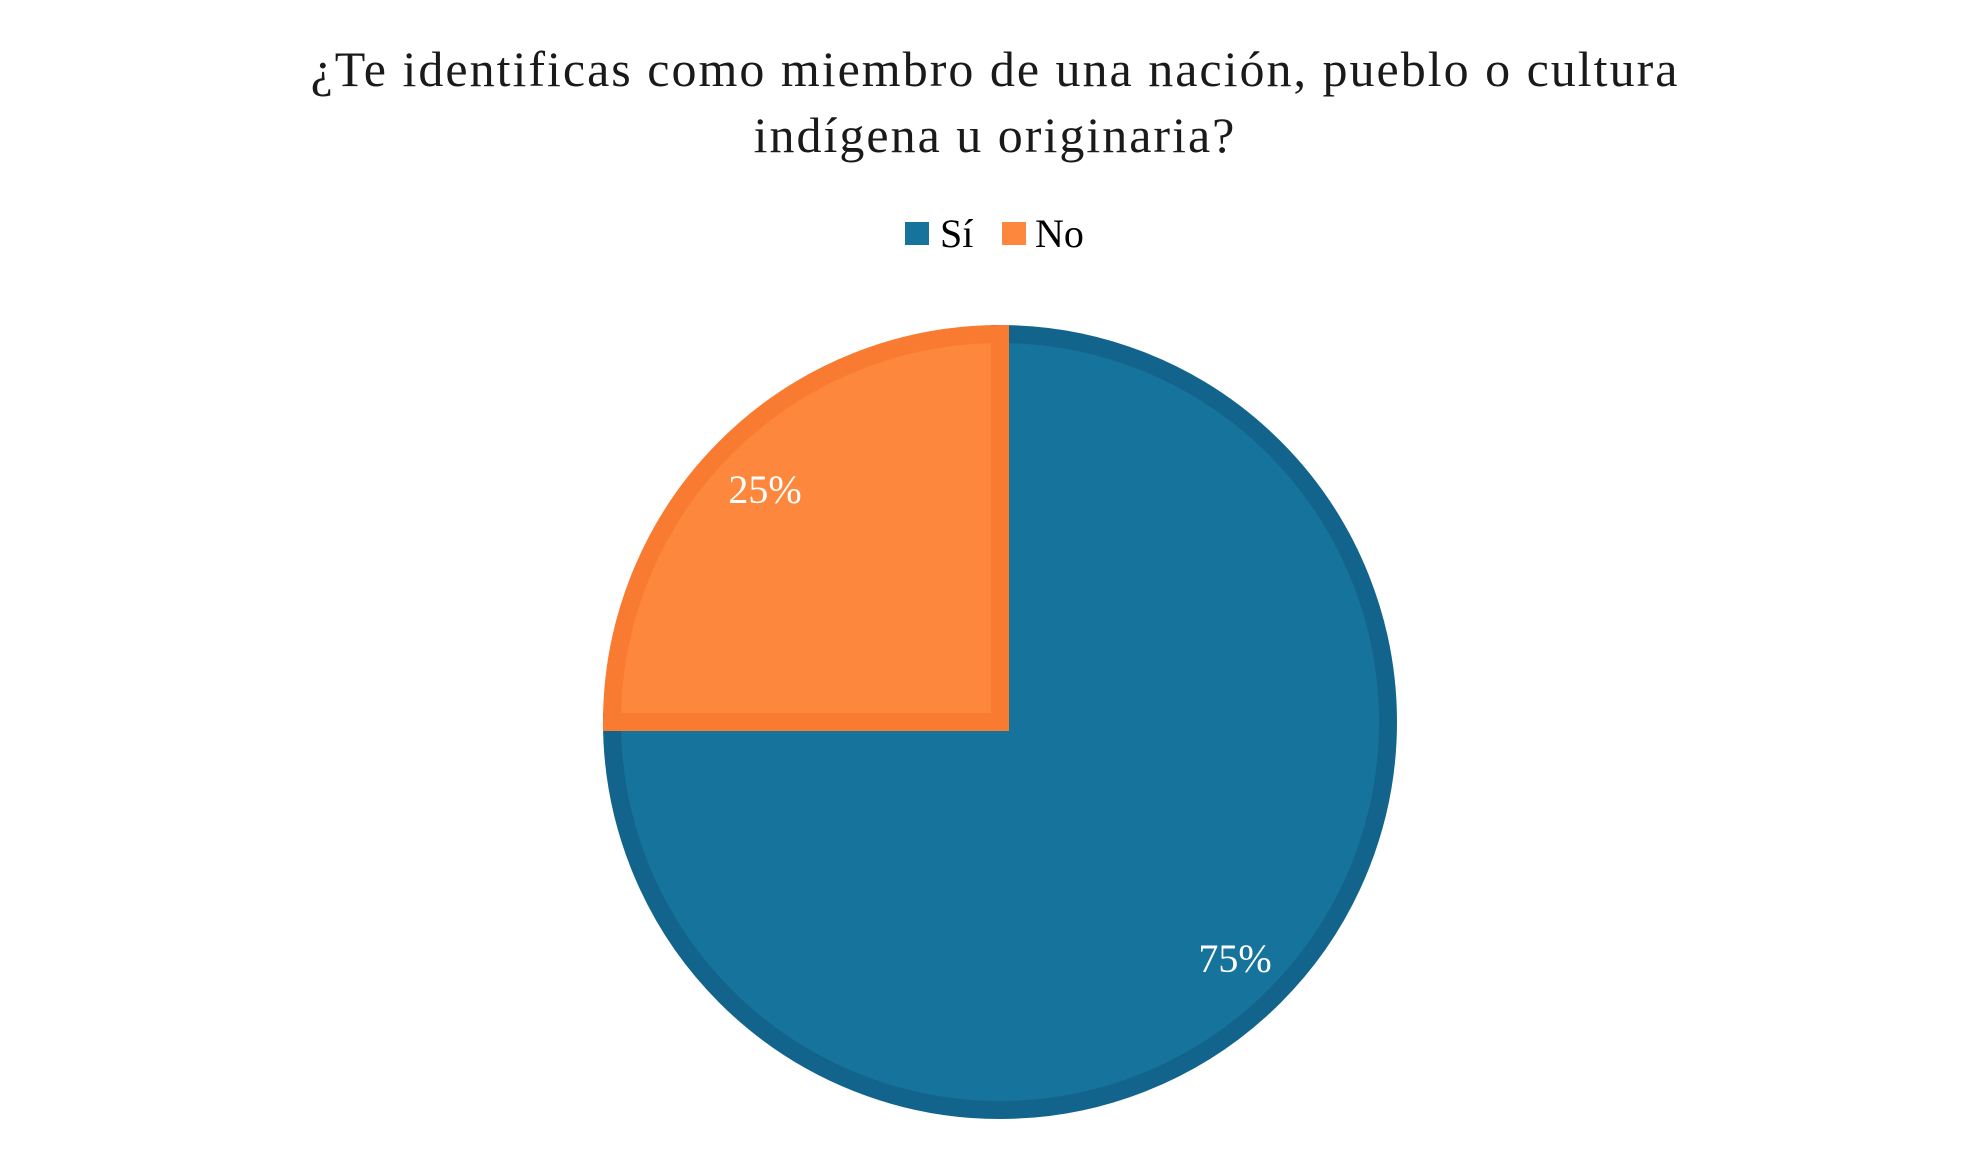  Describe the element at coordinates (1059, 233) in the screenshot. I see `legend-label-no: No` at that location.